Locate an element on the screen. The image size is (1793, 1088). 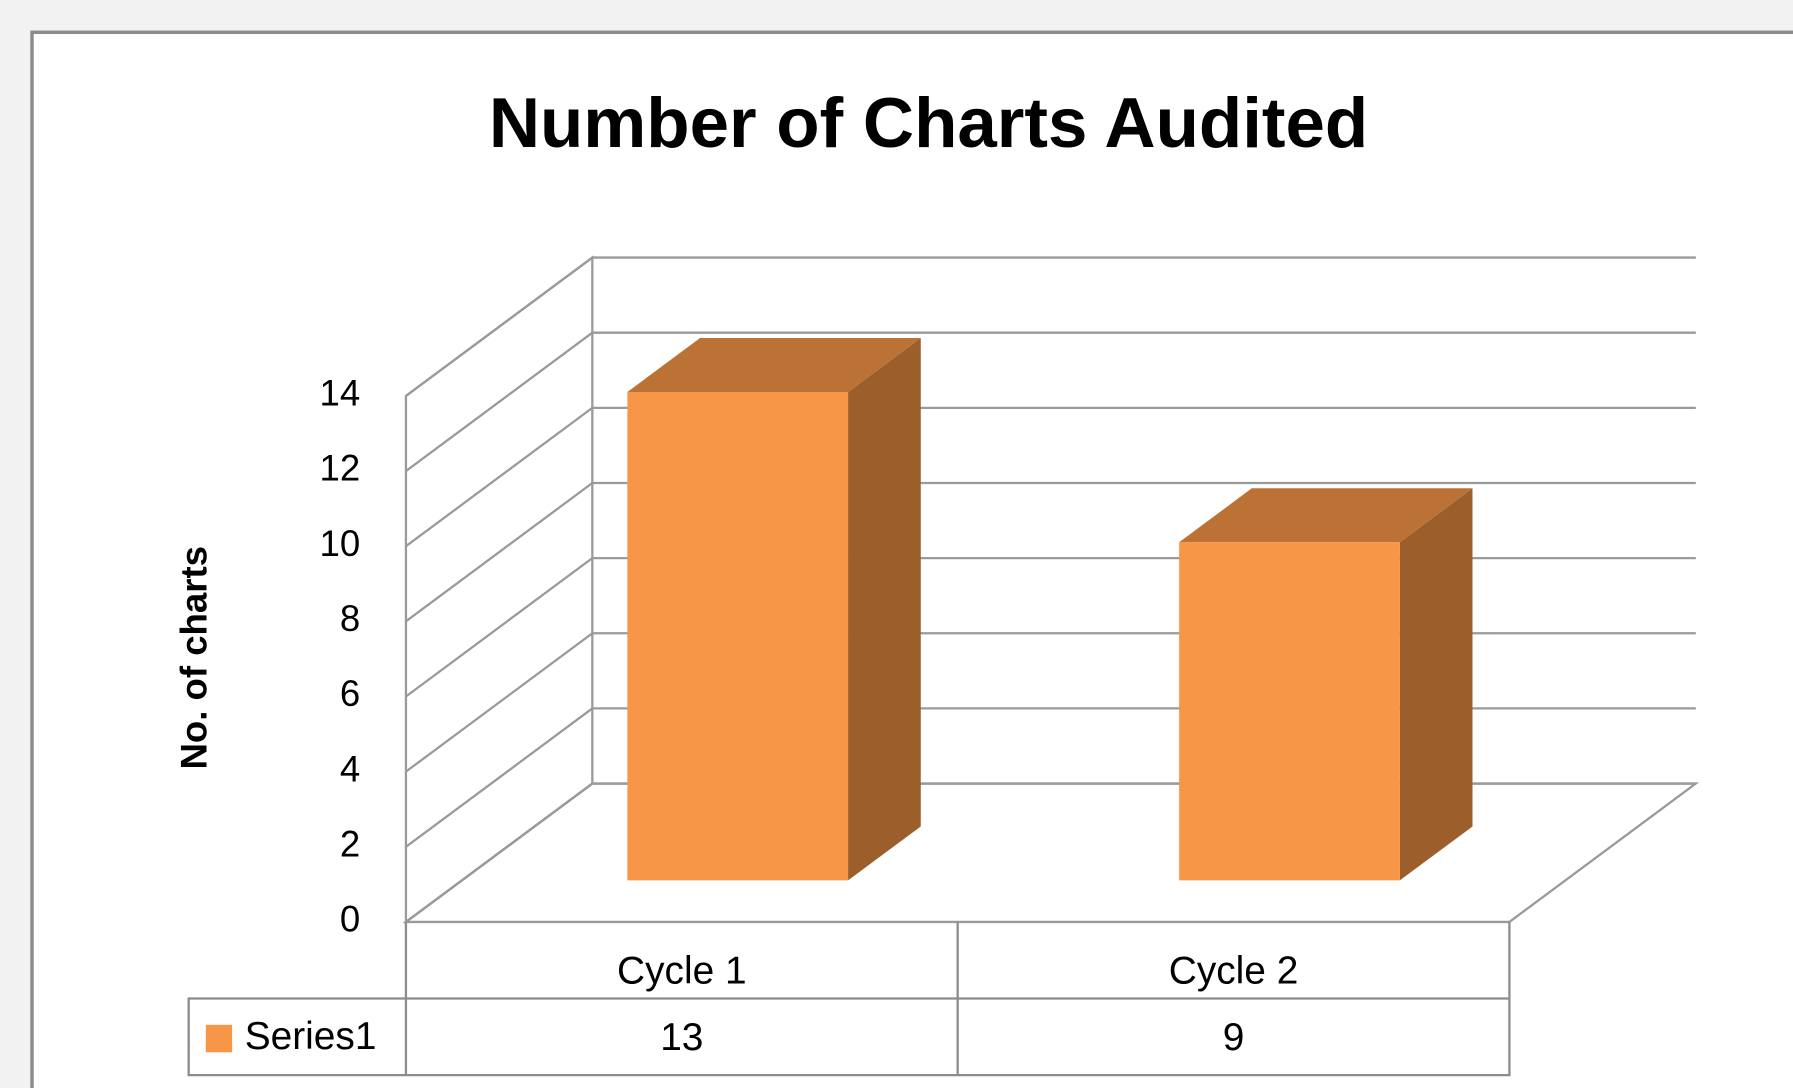
legend-swatch is located at coordinates (219, 1038).